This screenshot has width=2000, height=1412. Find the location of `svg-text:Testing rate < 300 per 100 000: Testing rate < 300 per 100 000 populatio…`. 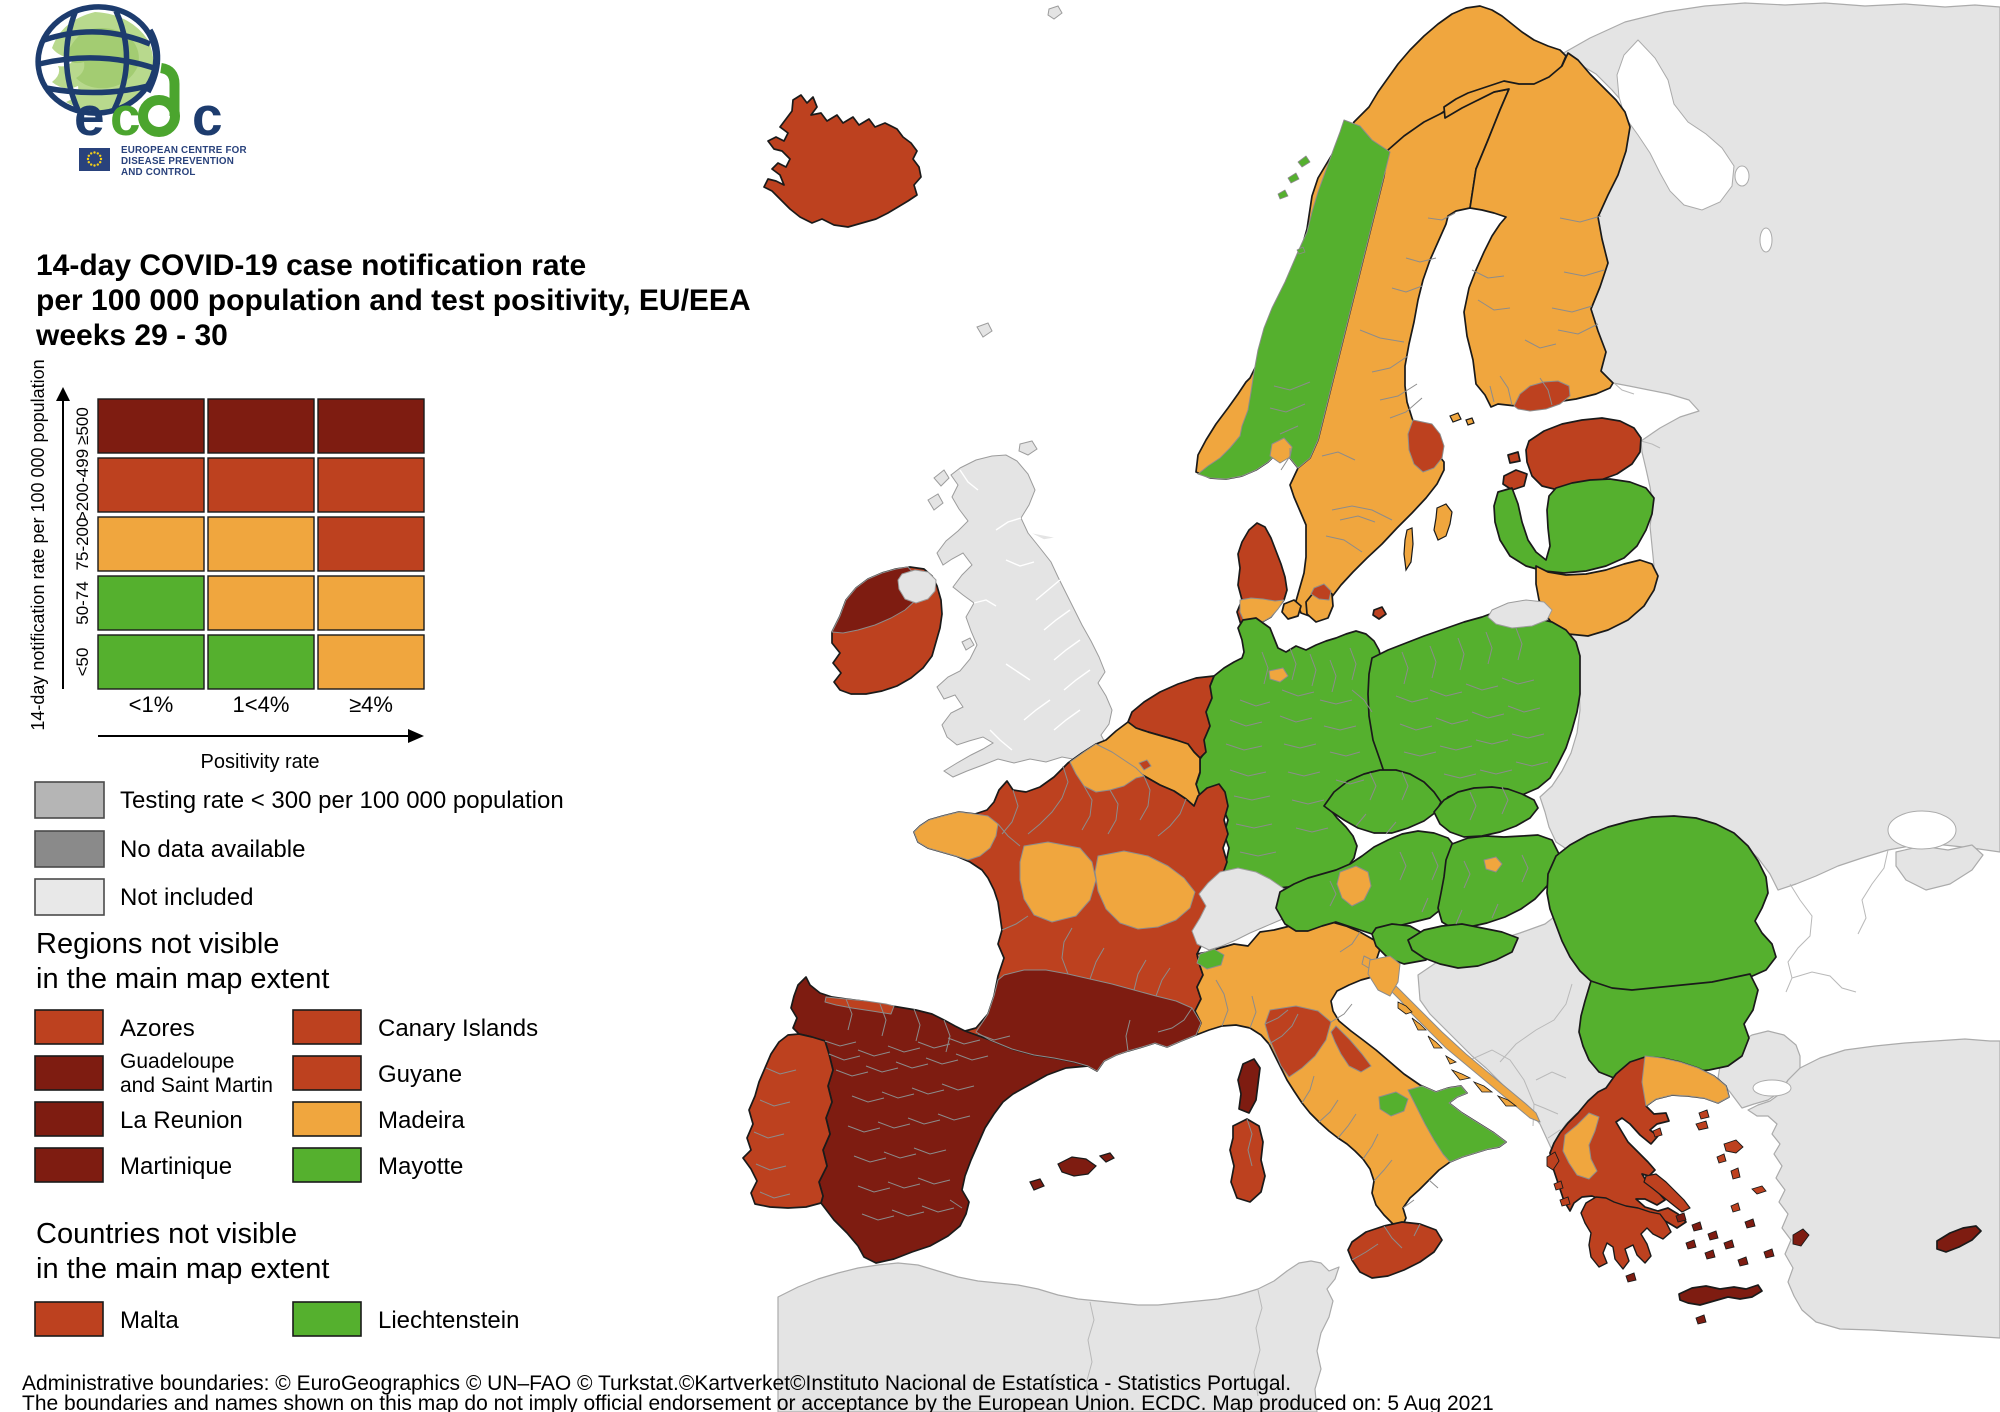

svg-text:Testing rate < 300 per 100 000: Testing rate < 300 per 100 000 populatio… is located at coordinates (342, 800).